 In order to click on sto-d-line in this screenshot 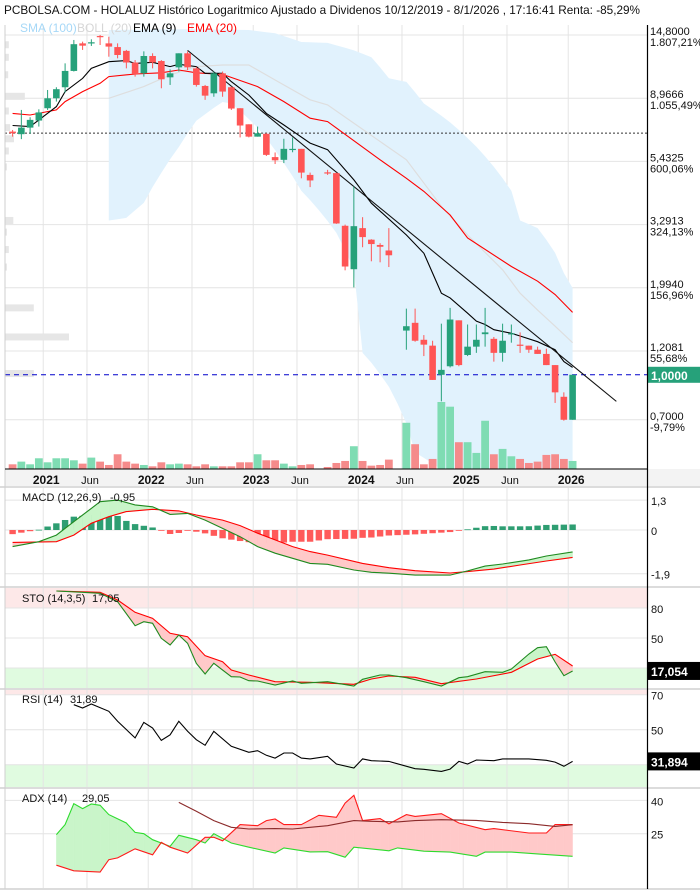, I will do `click(314, 637)`.